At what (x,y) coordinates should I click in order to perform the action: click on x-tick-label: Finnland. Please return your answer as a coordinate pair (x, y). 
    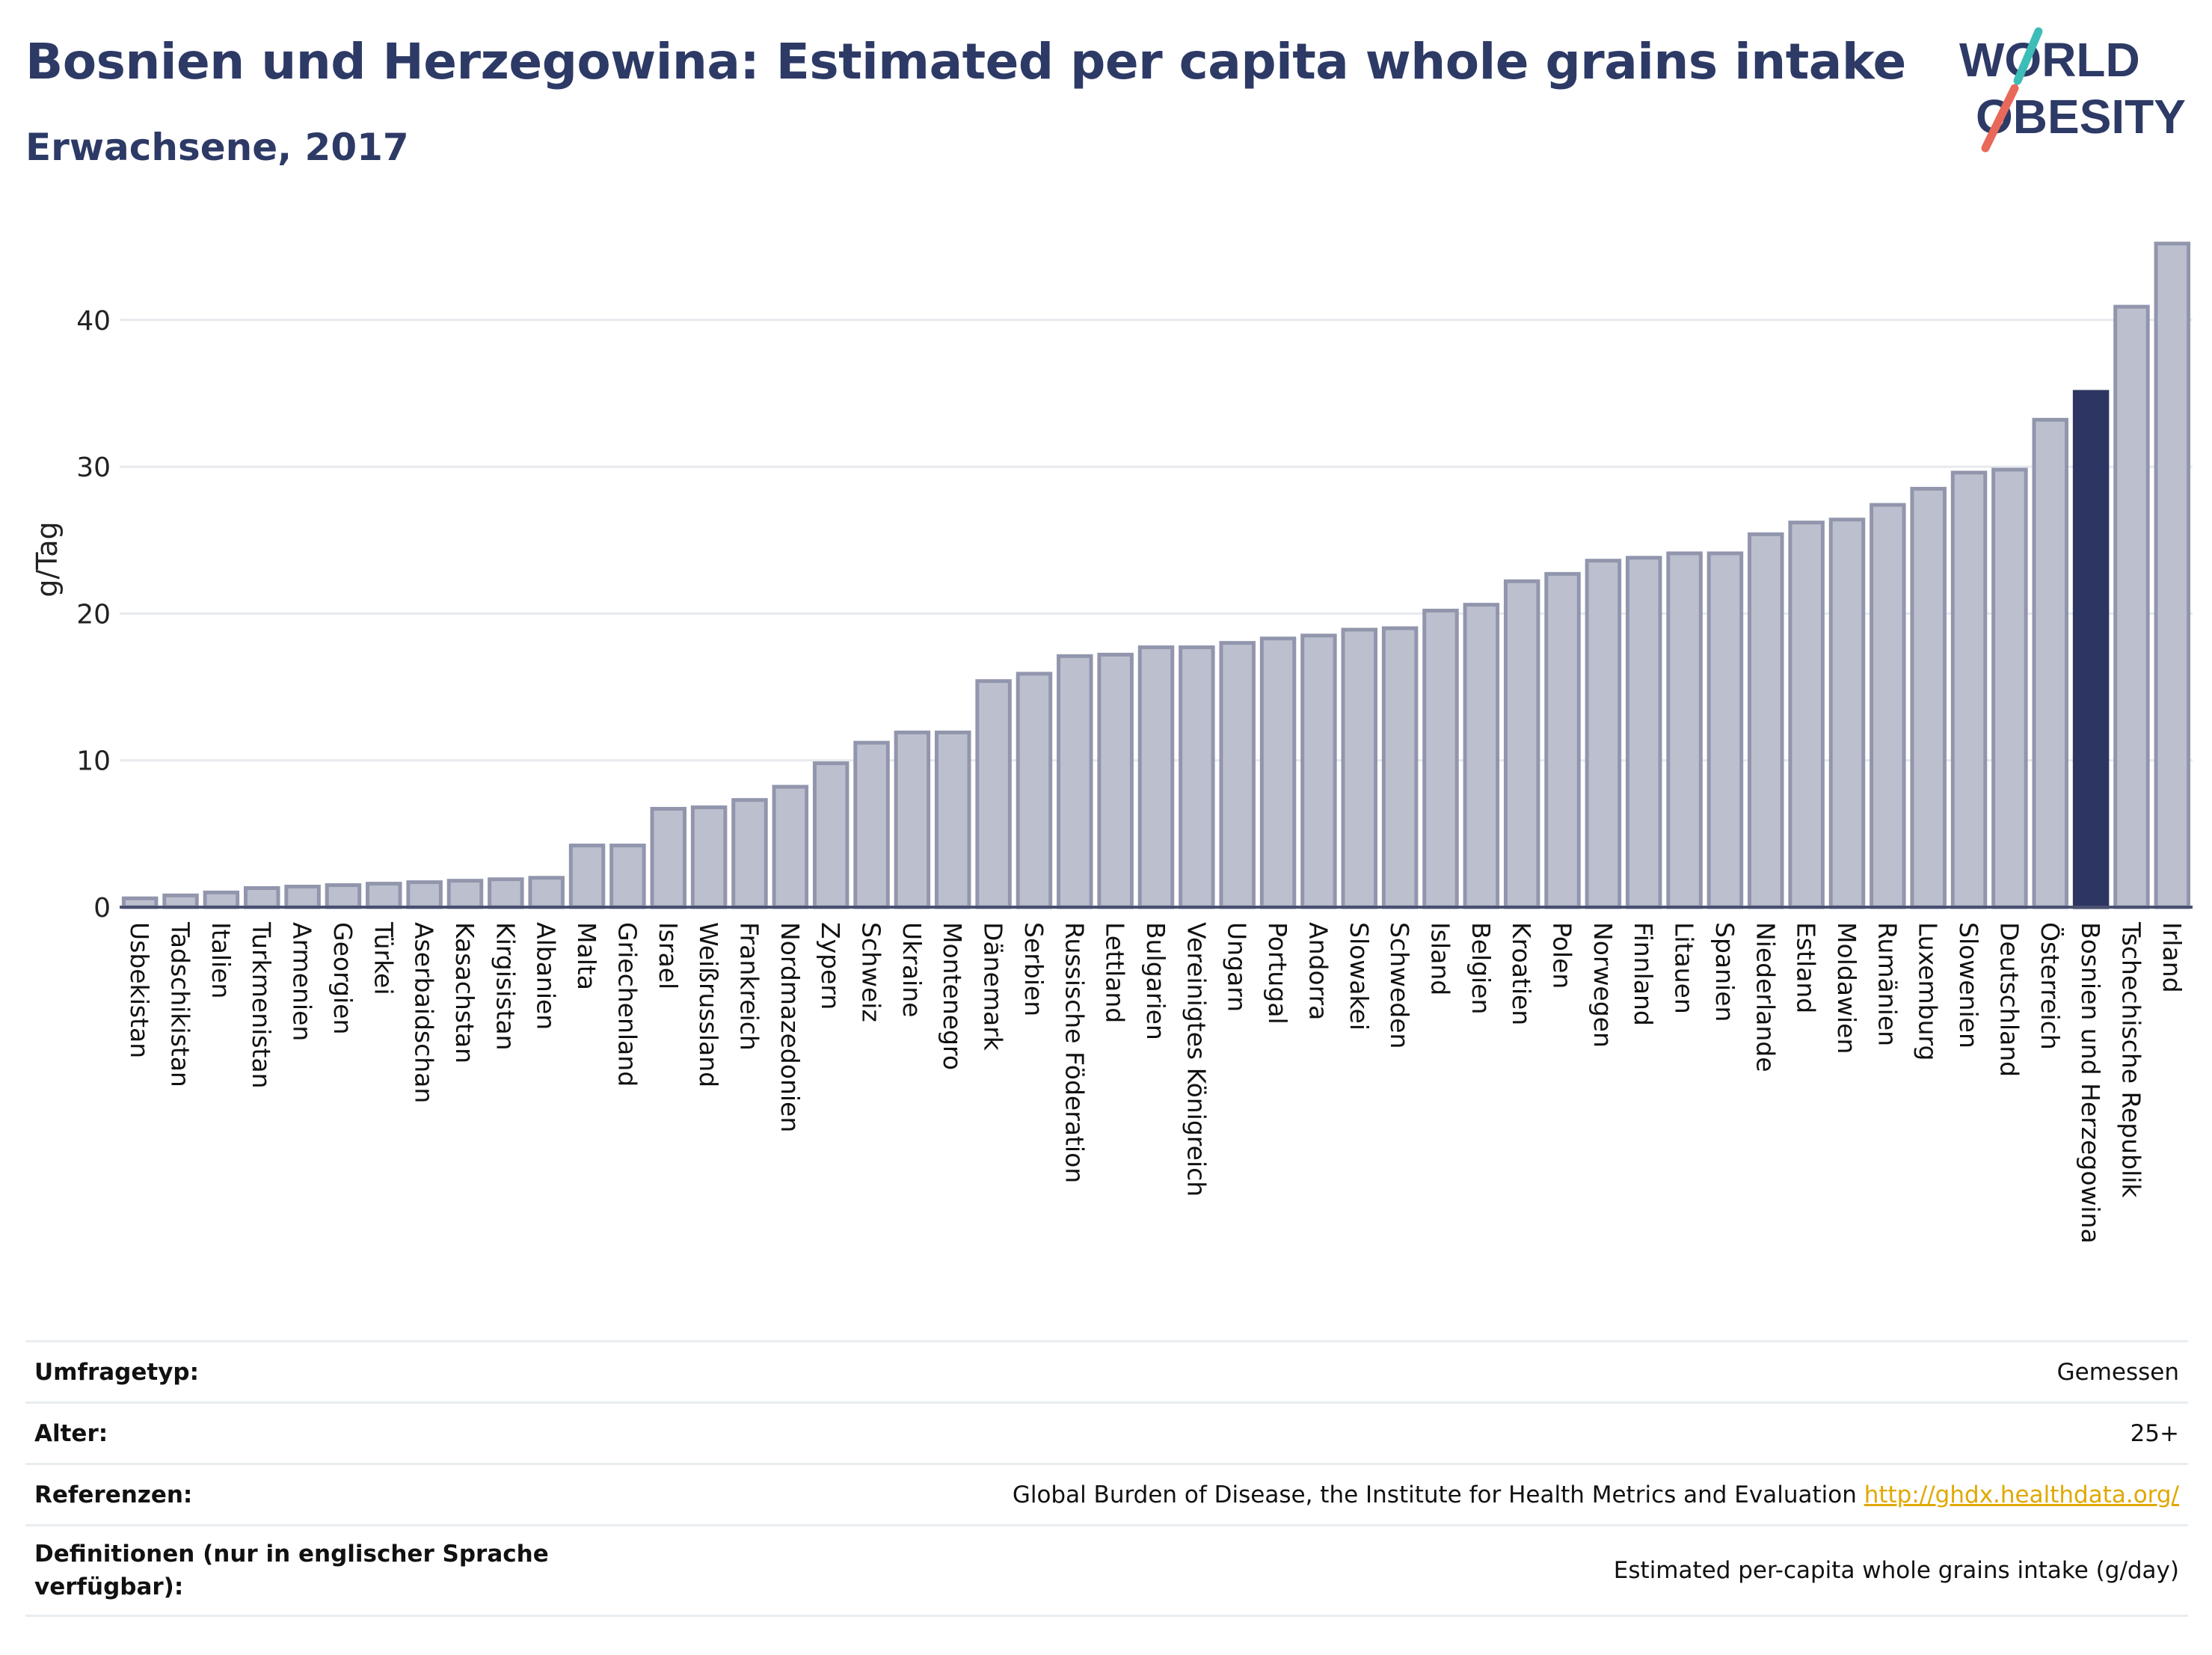
    Looking at the image, I should click on (1643, 974).